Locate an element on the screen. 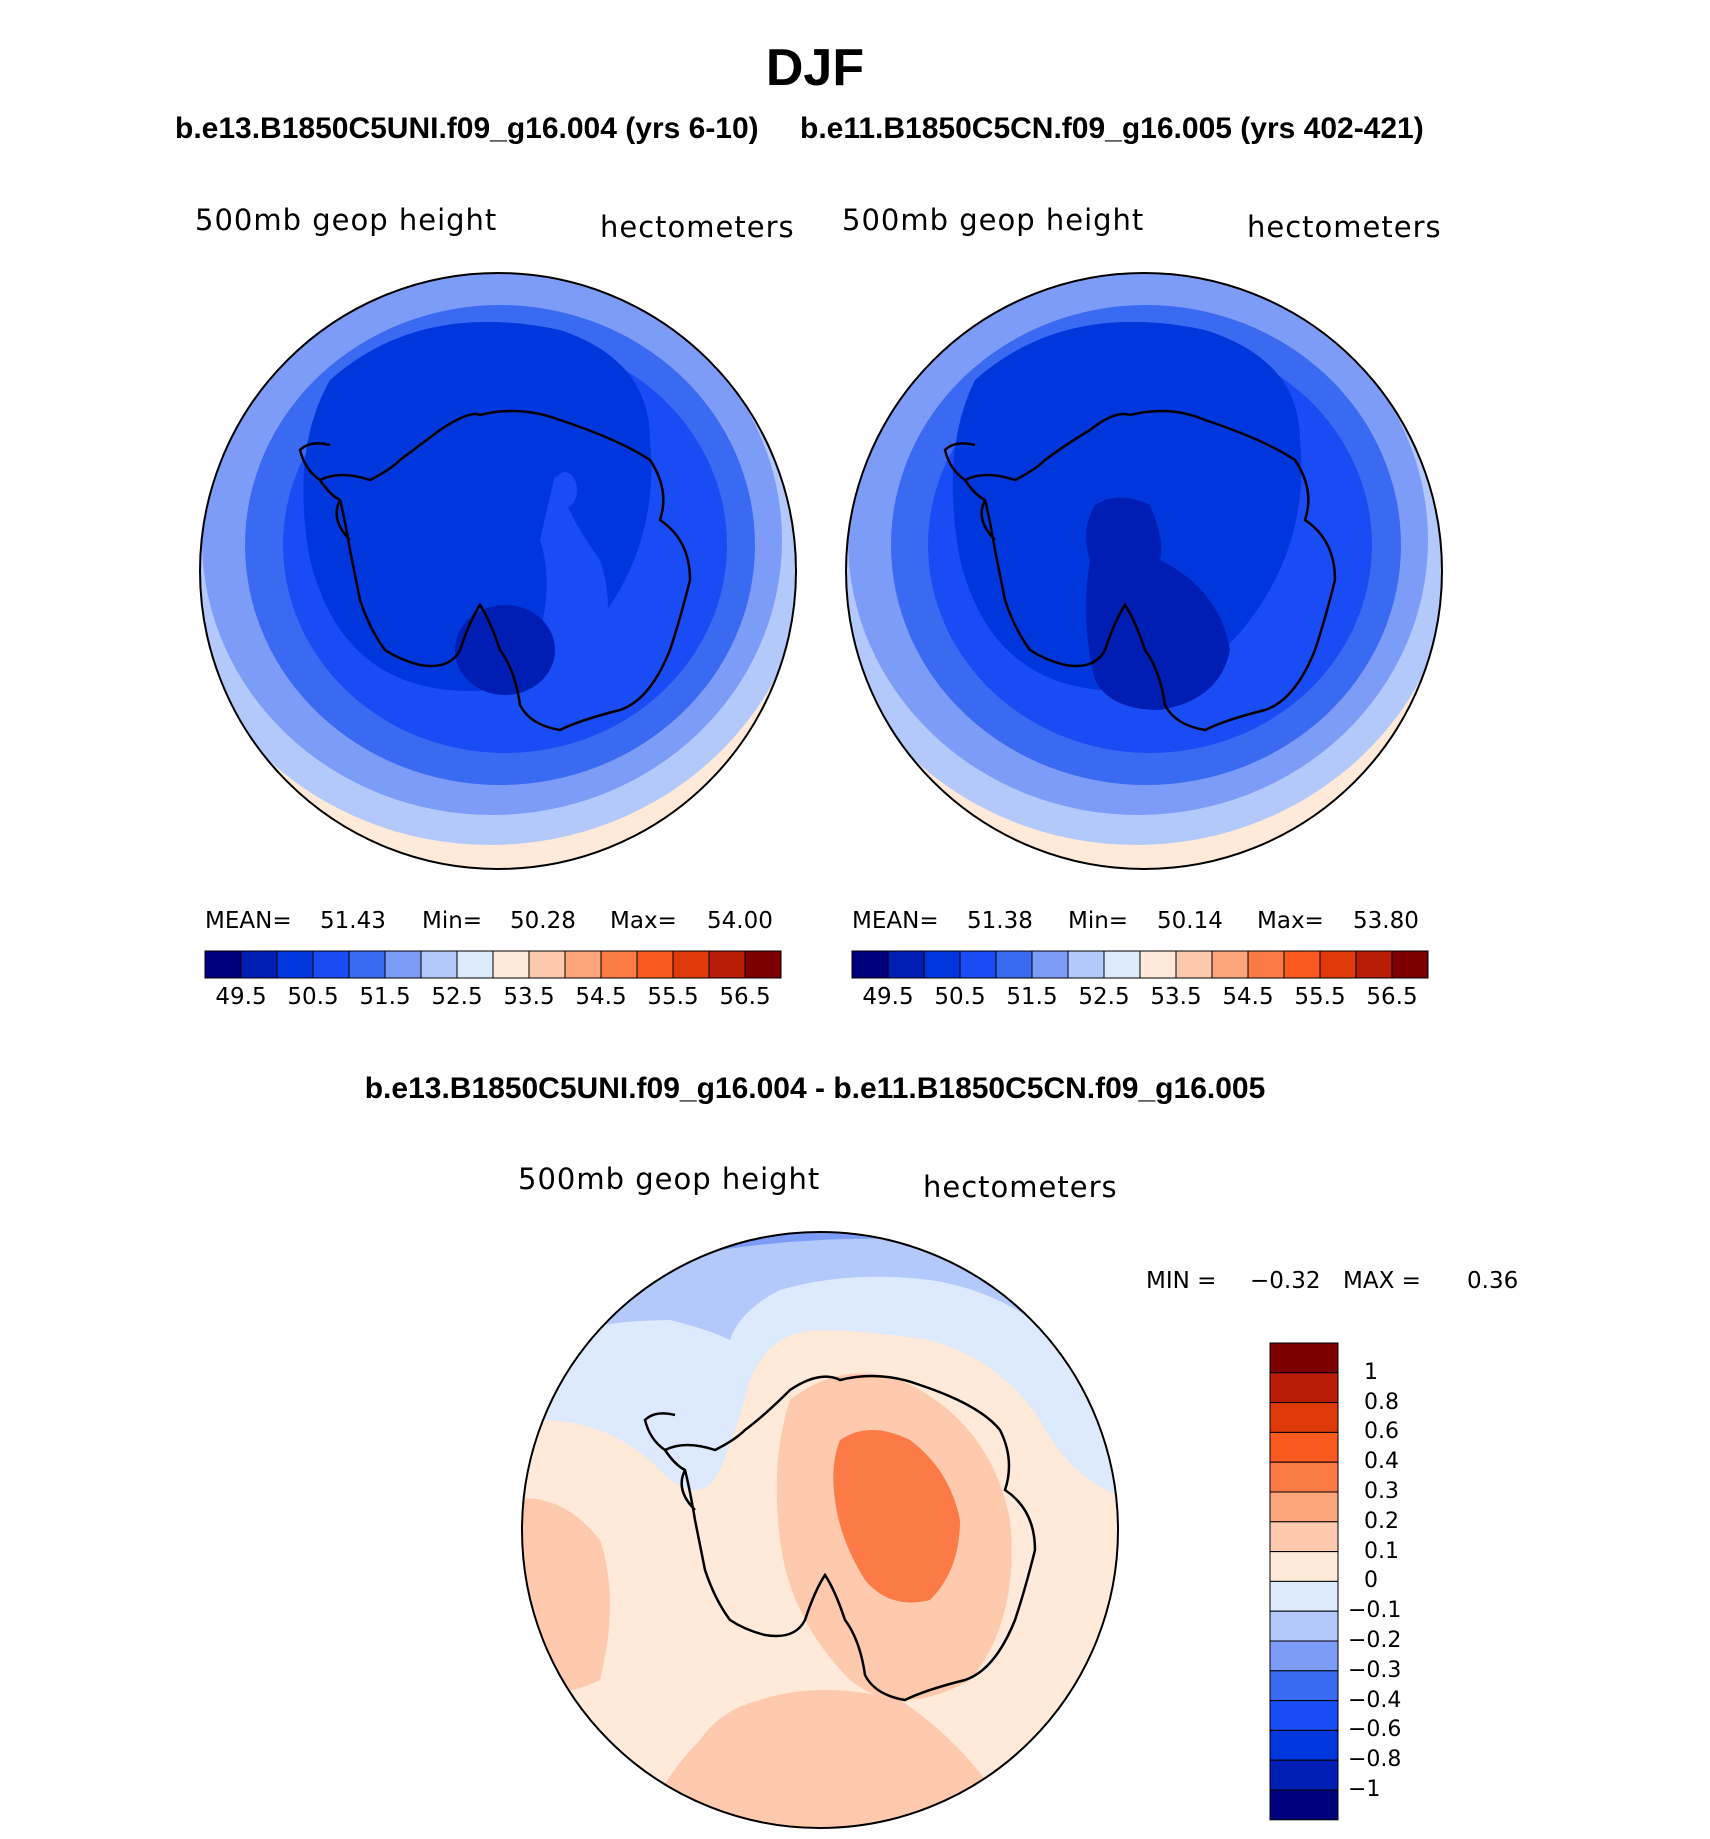 Image resolution: width=1710 pixels, height=1839 pixels. panel-2-map is located at coordinates (1144, 571).